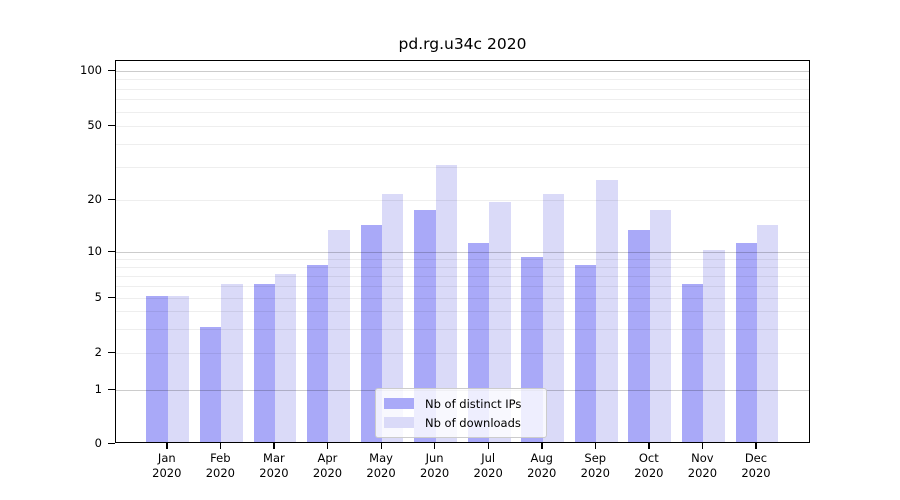 The width and height of the screenshot is (900, 500). What do you see at coordinates (98, 388) in the screenshot?
I see `y-tick-label: 1` at bounding box center [98, 388].